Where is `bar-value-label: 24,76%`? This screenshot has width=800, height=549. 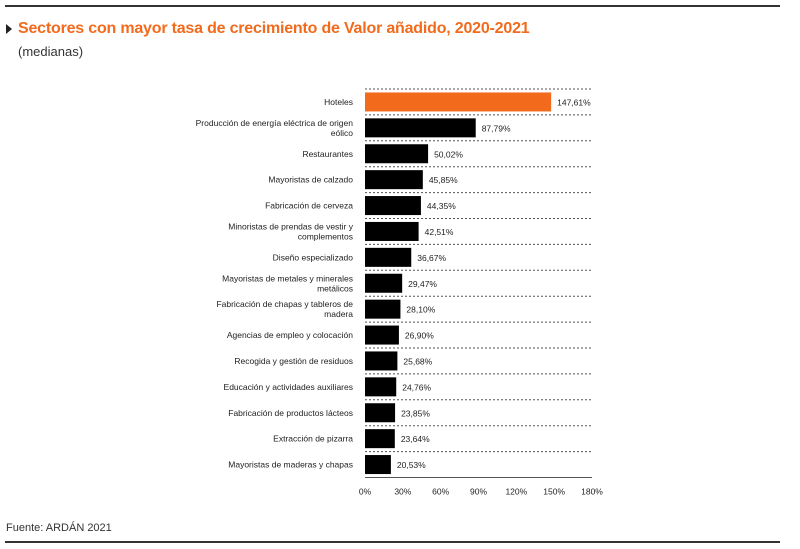
bar-value-label: 24,76% is located at coordinates (416, 387).